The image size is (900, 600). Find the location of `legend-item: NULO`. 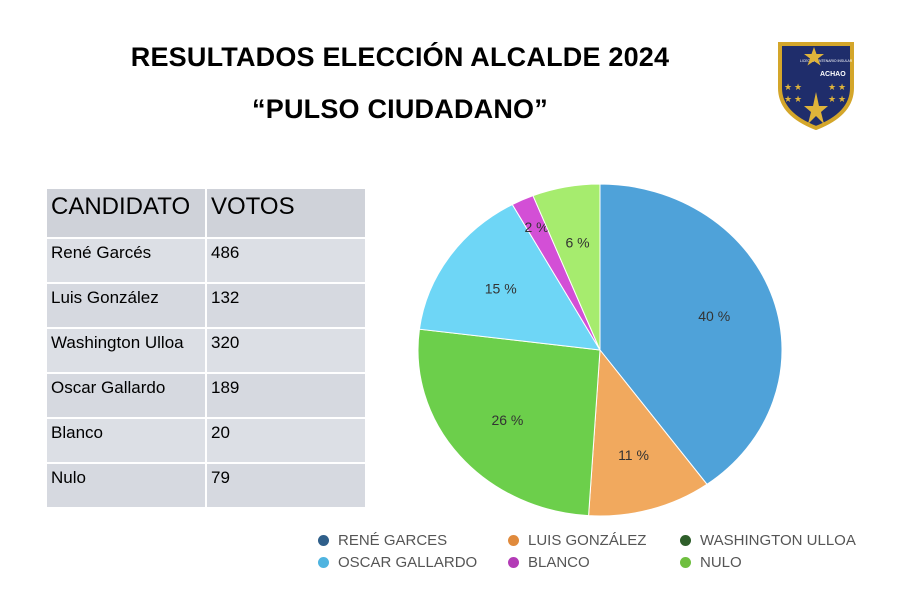

legend-item: NULO is located at coordinates (711, 562).